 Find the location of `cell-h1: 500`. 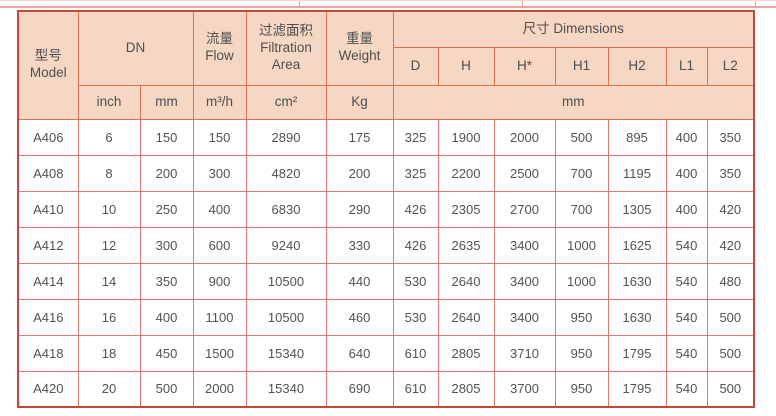

cell-h1: 500 is located at coordinates (581, 137).